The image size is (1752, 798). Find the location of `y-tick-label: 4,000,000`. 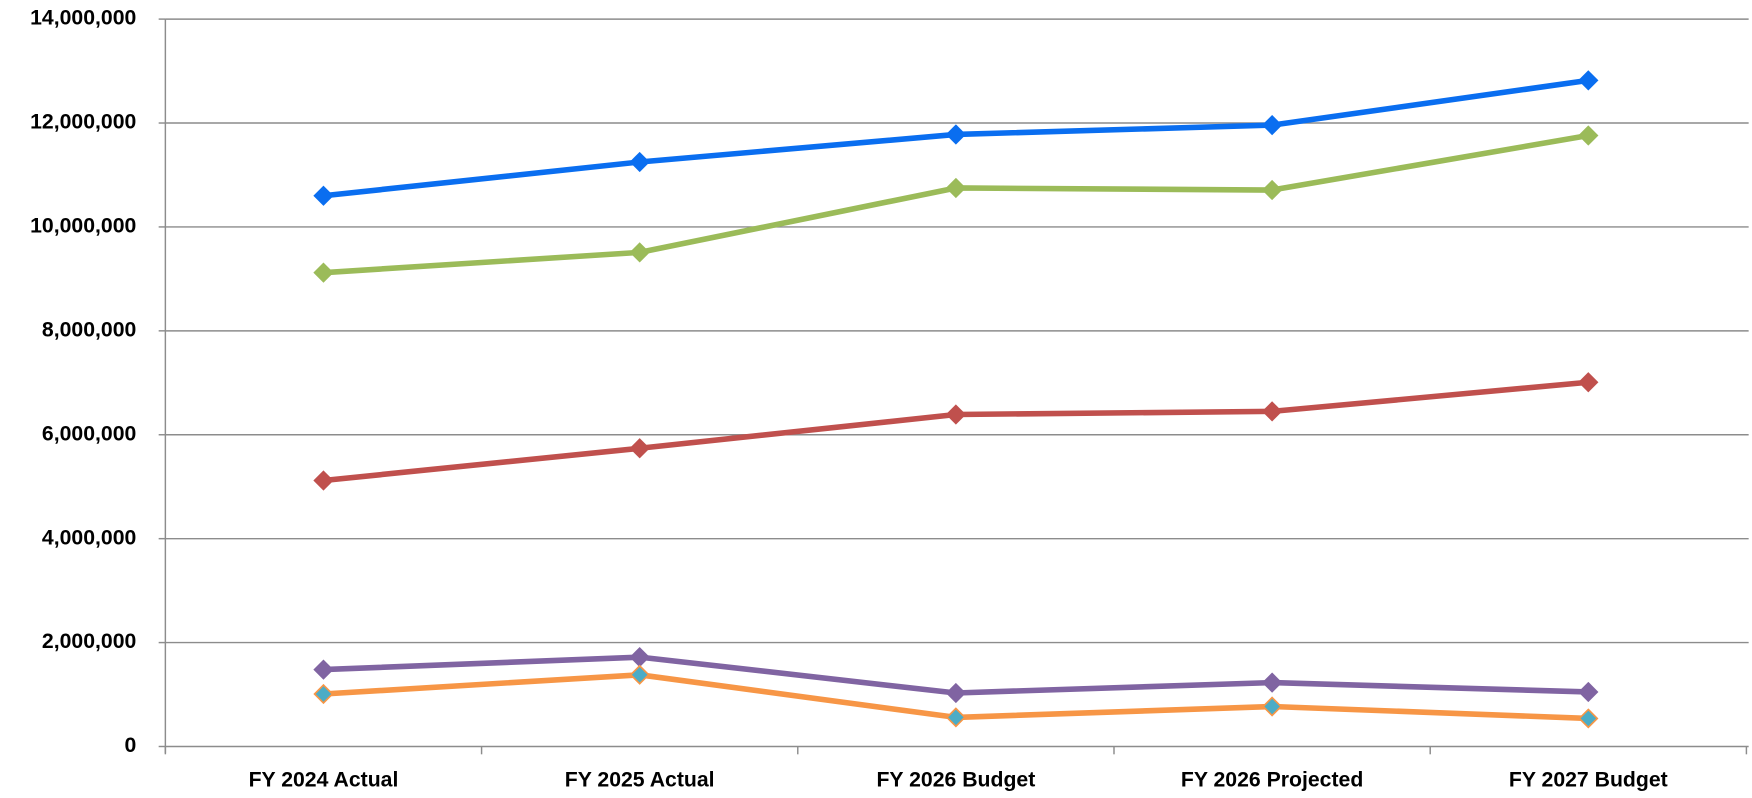

y-tick-label: 4,000,000 is located at coordinates (89, 537).